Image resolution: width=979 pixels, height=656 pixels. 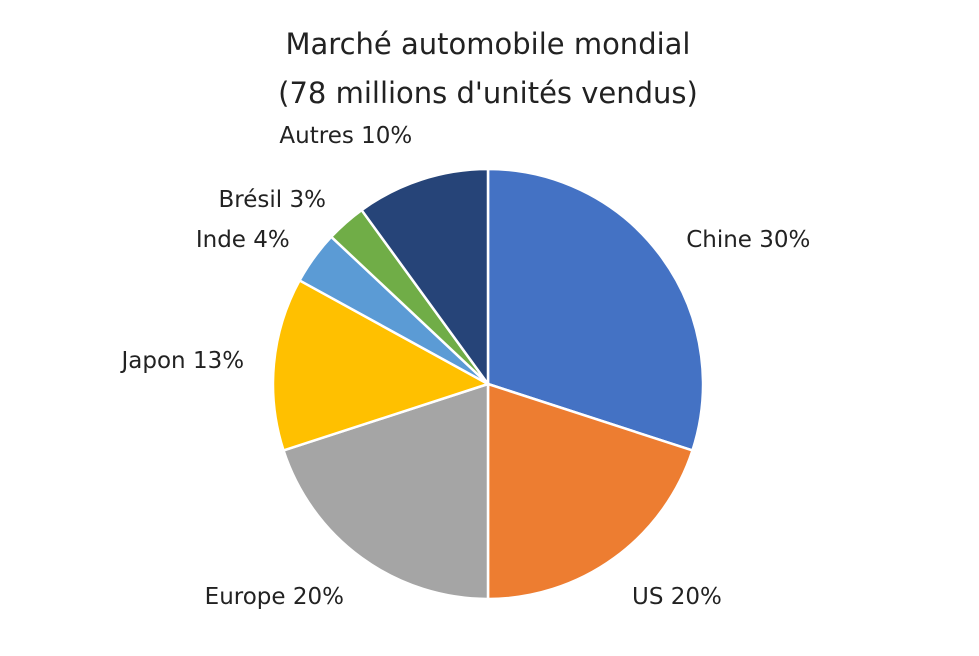 I want to click on data-label: Chine 30%, so click(x=748, y=239).